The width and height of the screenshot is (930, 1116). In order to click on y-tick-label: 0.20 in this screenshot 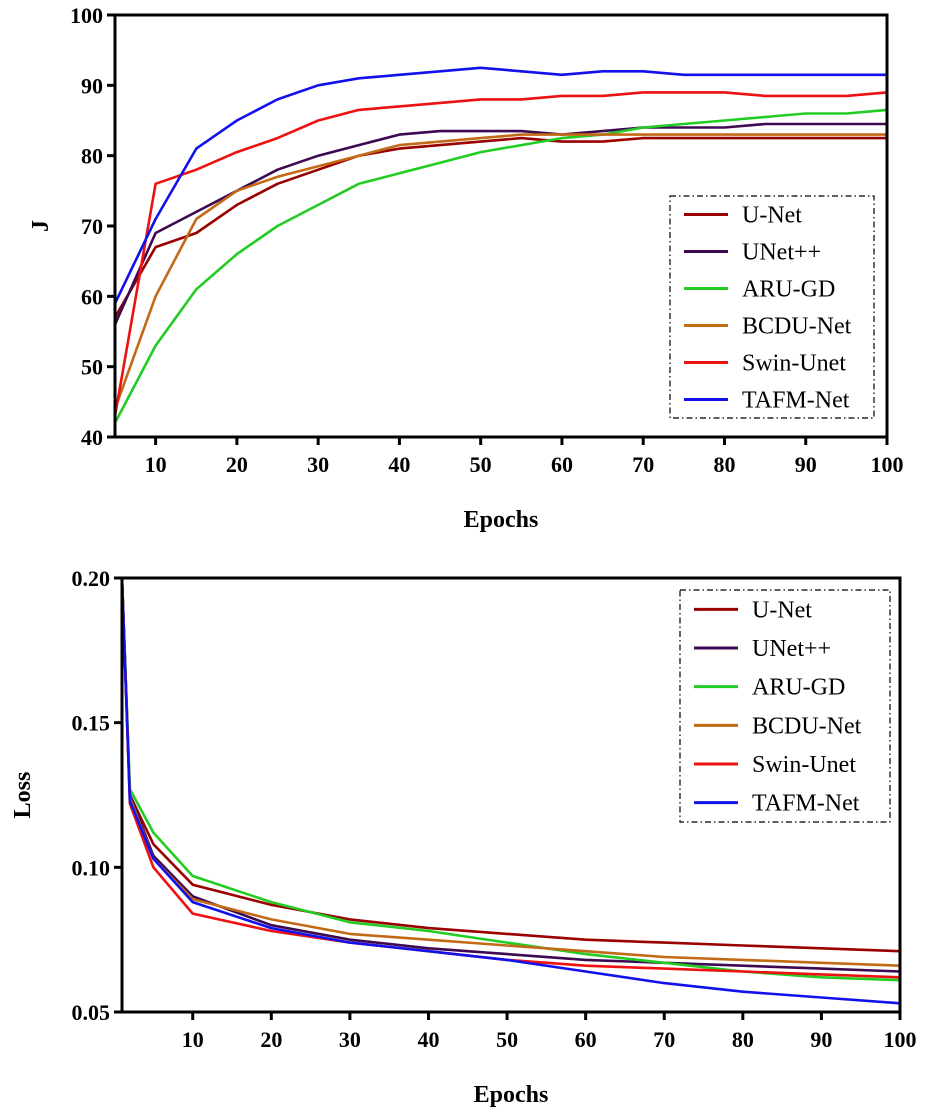, I will do `click(91, 578)`.